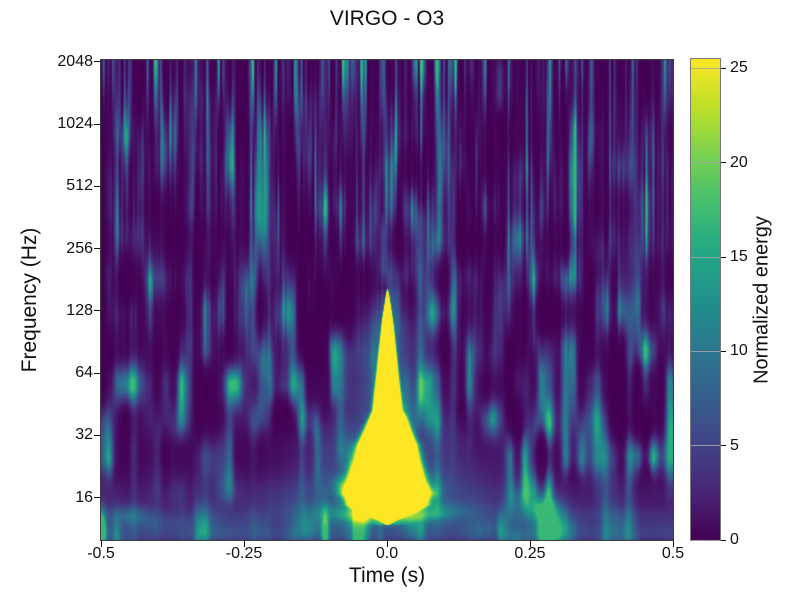 The width and height of the screenshot is (800, 600). Describe the element at coordinates (387, 18) in the screenshot. I see `plot-title: VIRGO - O3` at that location.